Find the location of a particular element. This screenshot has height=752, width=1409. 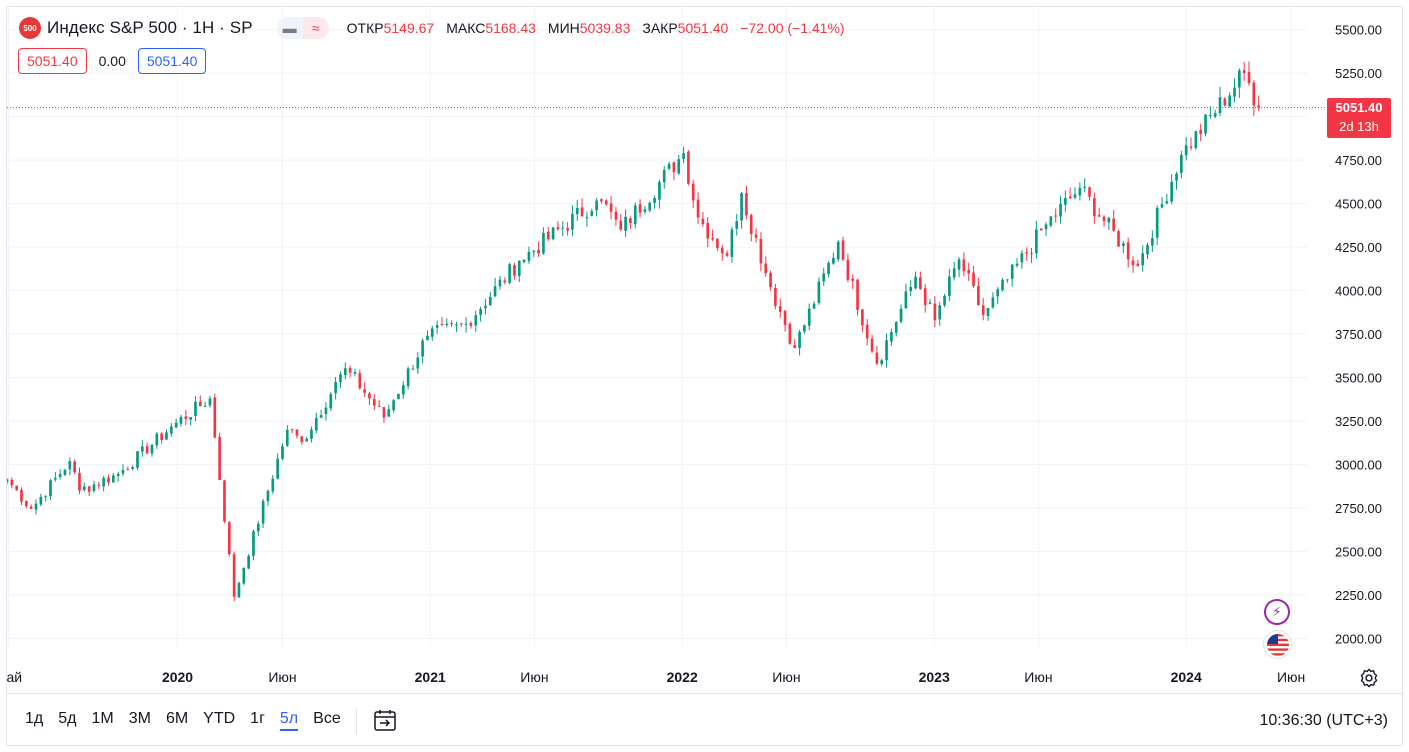

toolbar-divider is located at coordinates (356, 720).